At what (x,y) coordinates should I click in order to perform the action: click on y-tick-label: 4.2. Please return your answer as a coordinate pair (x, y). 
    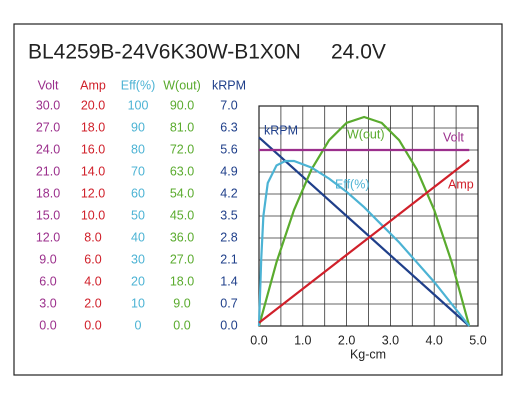
    Looking at the image, I should click on (228, 193).